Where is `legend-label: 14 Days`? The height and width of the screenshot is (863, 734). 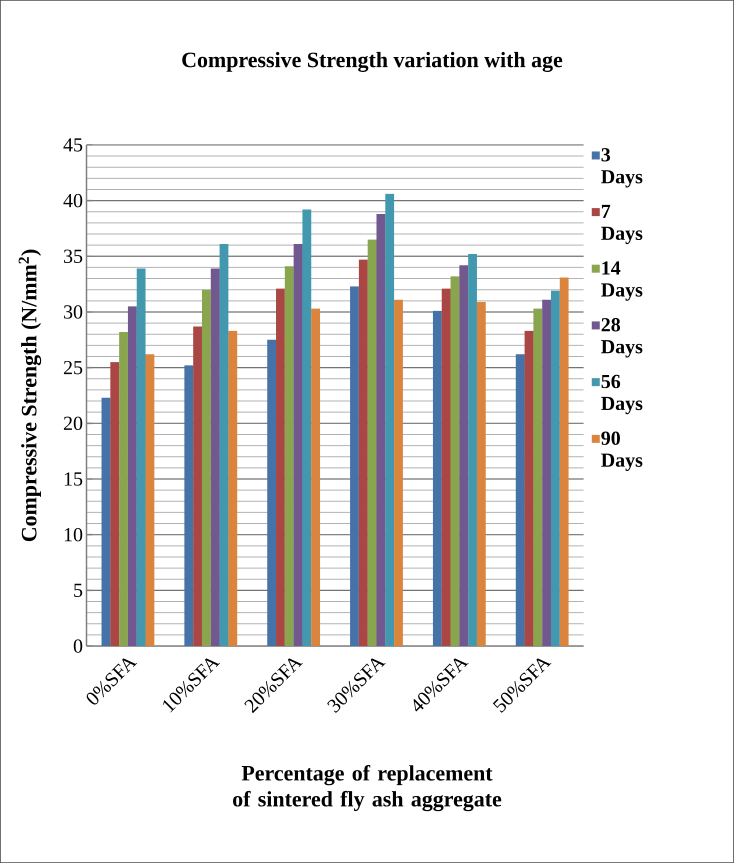
legend-label: 14 Days is located at coordinates (621, 281).